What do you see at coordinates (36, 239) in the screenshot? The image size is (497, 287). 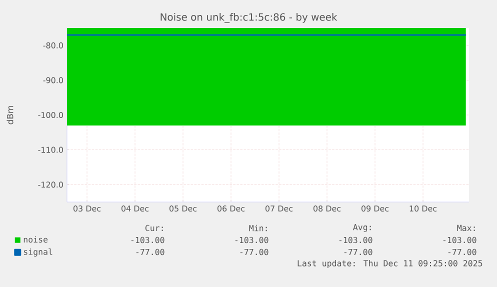 I see `legend-label: noise` at bounding box center [36, 239].